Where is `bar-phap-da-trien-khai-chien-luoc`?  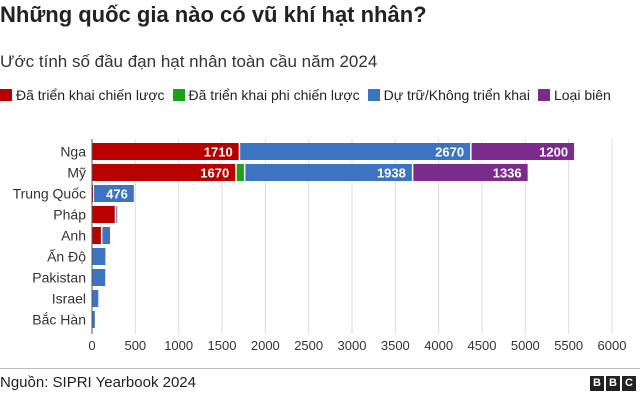 bar-phap-da-trien-khai-chien-luoc is located at coordinates (103, 214).